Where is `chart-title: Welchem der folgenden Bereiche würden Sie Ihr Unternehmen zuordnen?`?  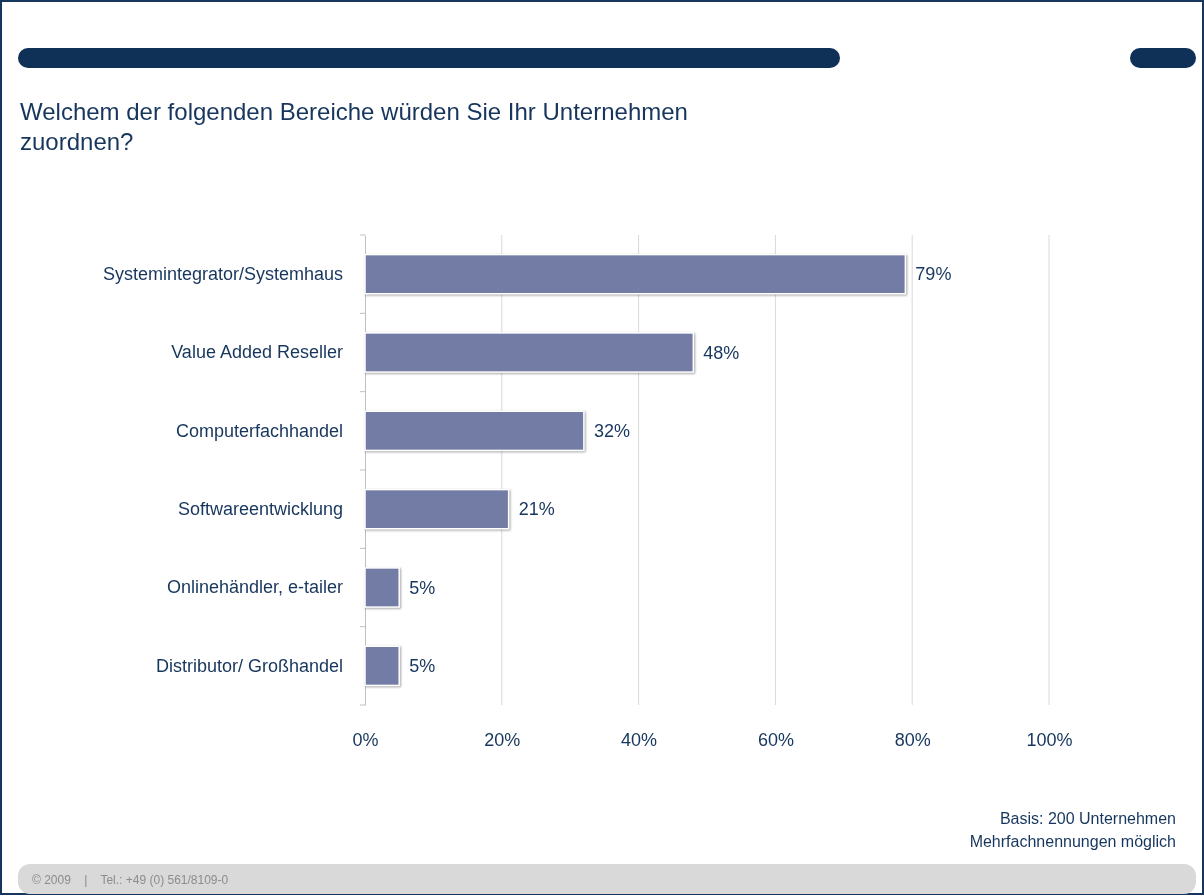 chart-title: Welchem der folgenden Bereiche würden Sie Ihr Unternehmen zuordnen? is located at coordinates (354, 126).